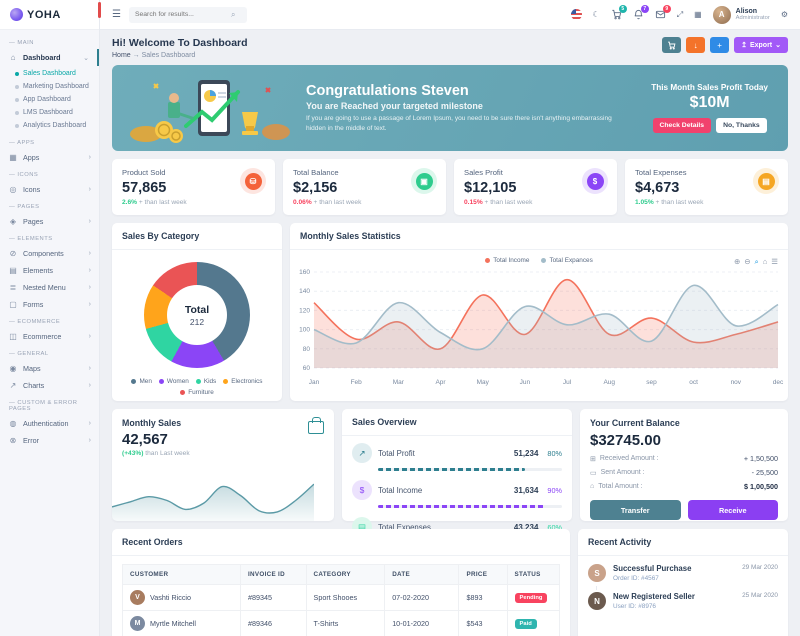  Describe the element at coordinates (17, 73) in the screenshot. I see `bullet-icon` at that location.